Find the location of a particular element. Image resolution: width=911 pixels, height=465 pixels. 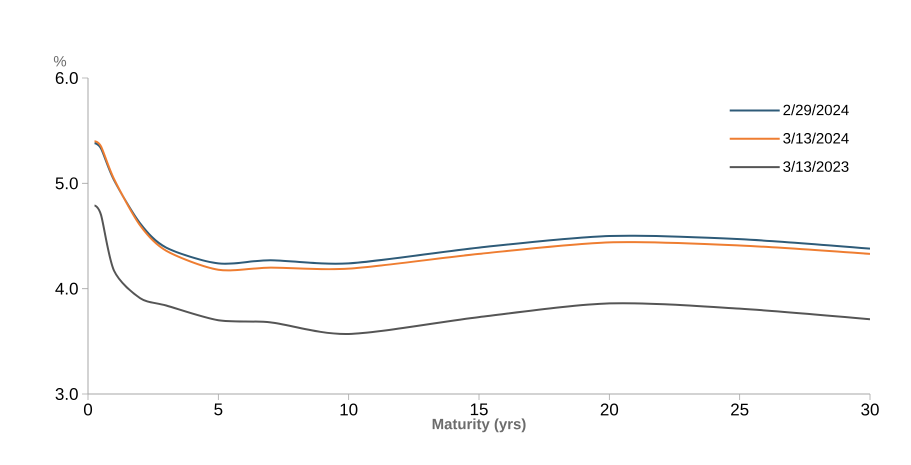

x-tick-label: 15 is located at coordinates (479, 410).